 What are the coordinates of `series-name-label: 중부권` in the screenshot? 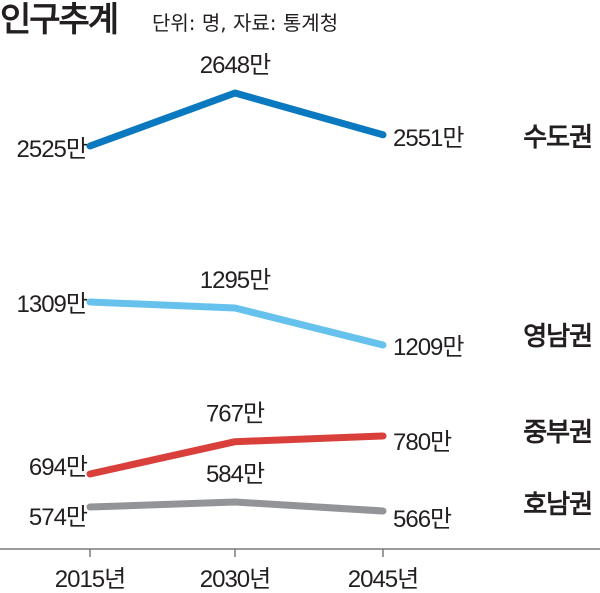 It's located at (557, 433).